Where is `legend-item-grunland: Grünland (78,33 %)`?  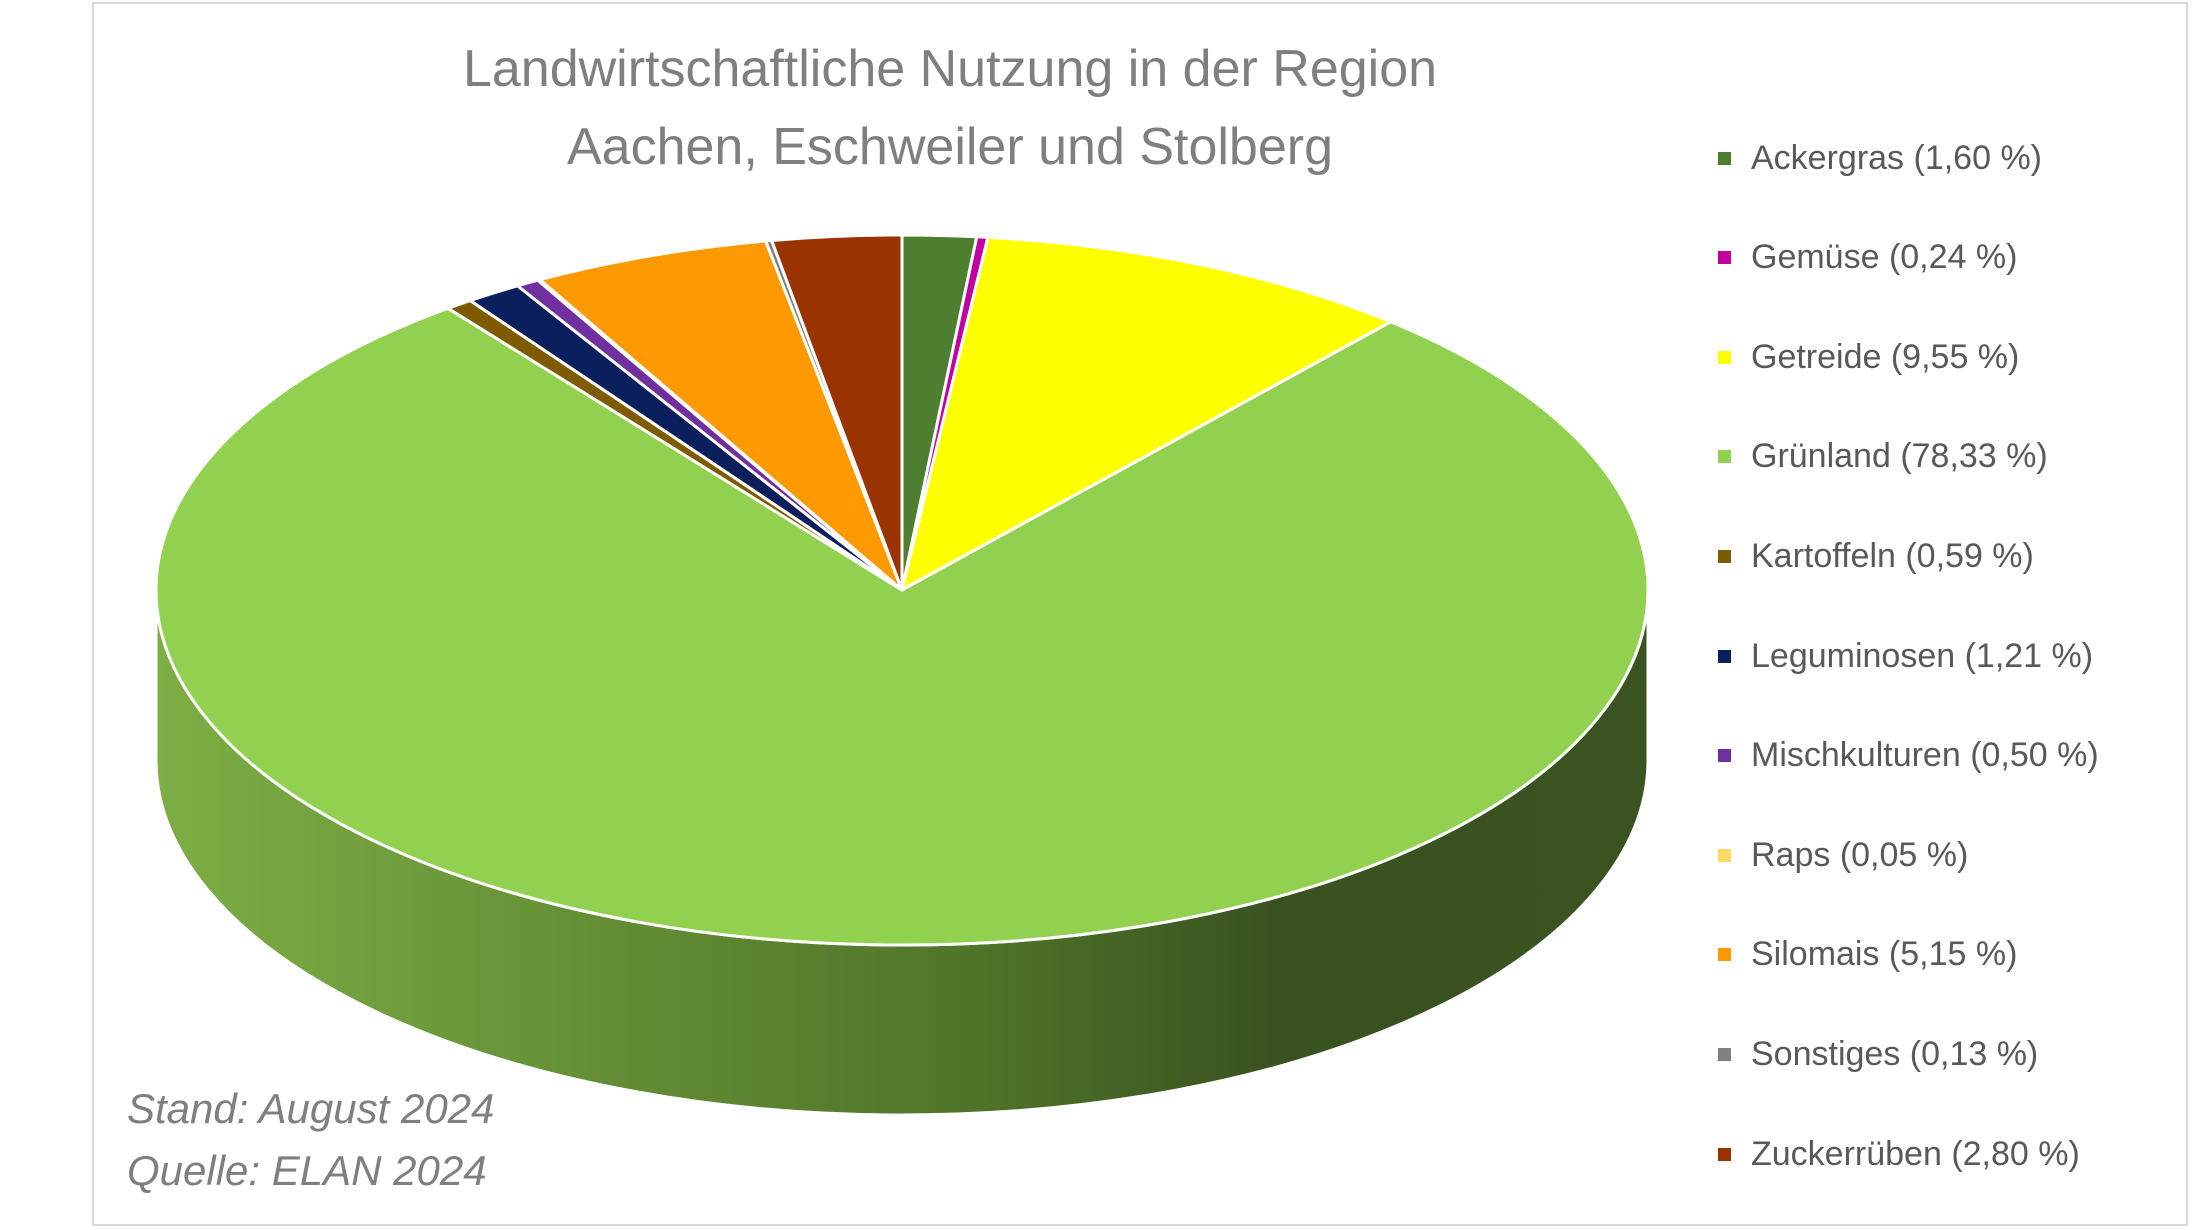
legend-item-grunland: Grünland (78,33 %) is located at coordinates (1883, 457).